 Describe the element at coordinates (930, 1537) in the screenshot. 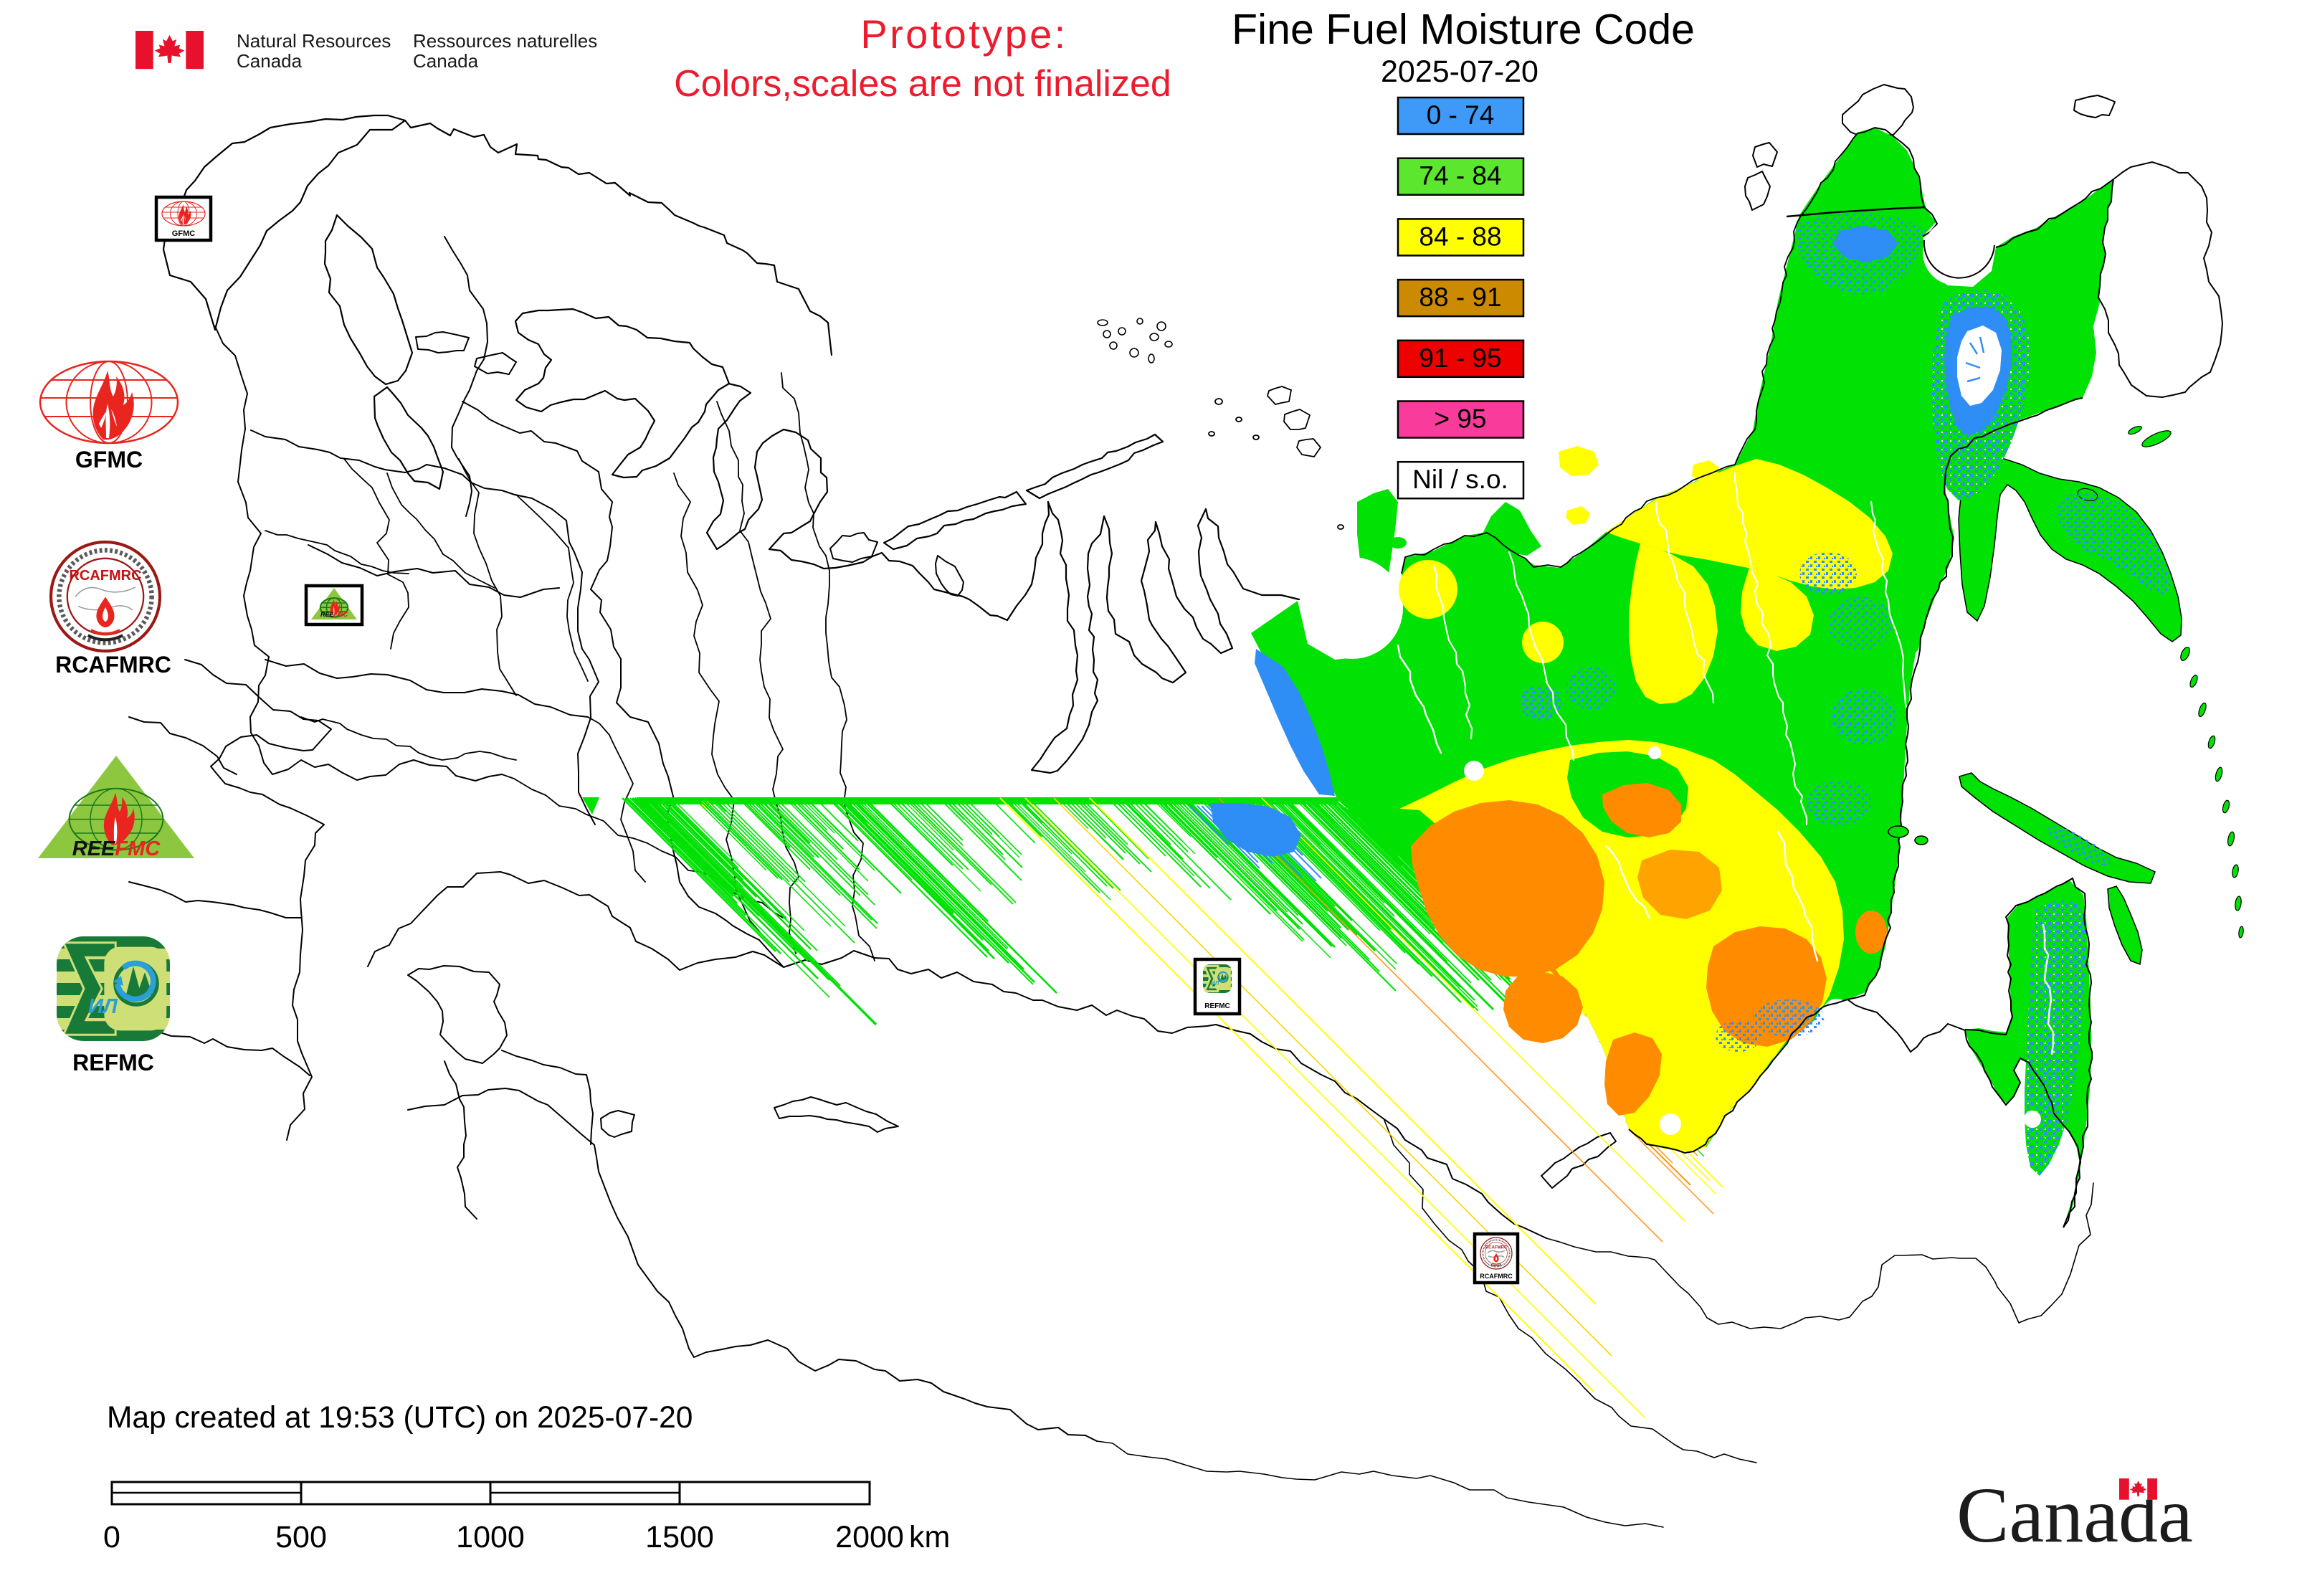

I see `svg-text: km` at that location.